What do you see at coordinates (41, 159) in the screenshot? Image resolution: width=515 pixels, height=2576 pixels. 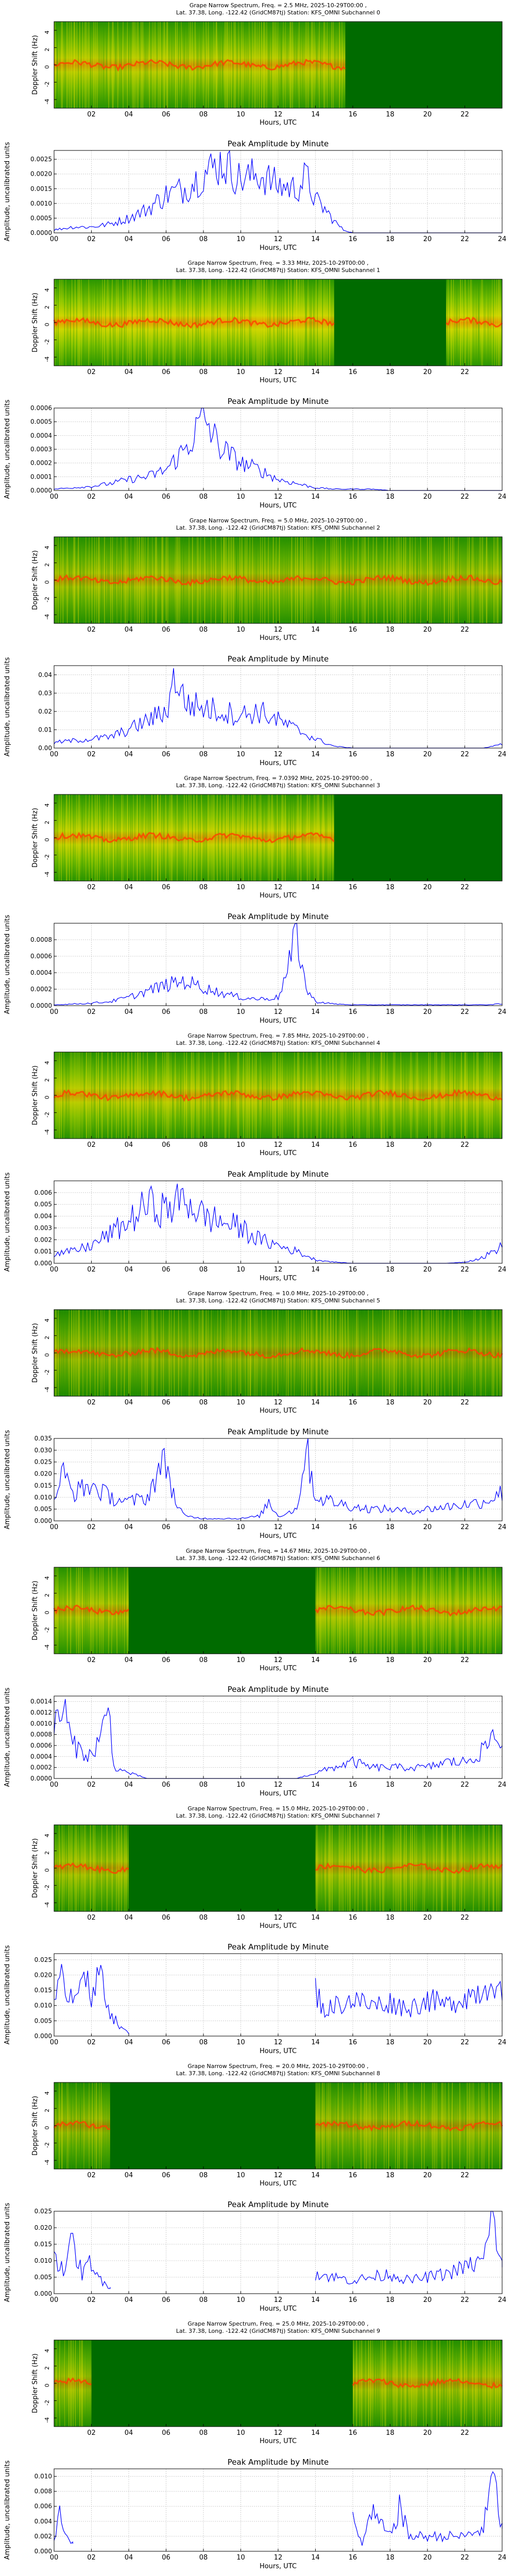 I see `y-tick-label: 0.0025` at bounding box center [41, 159].